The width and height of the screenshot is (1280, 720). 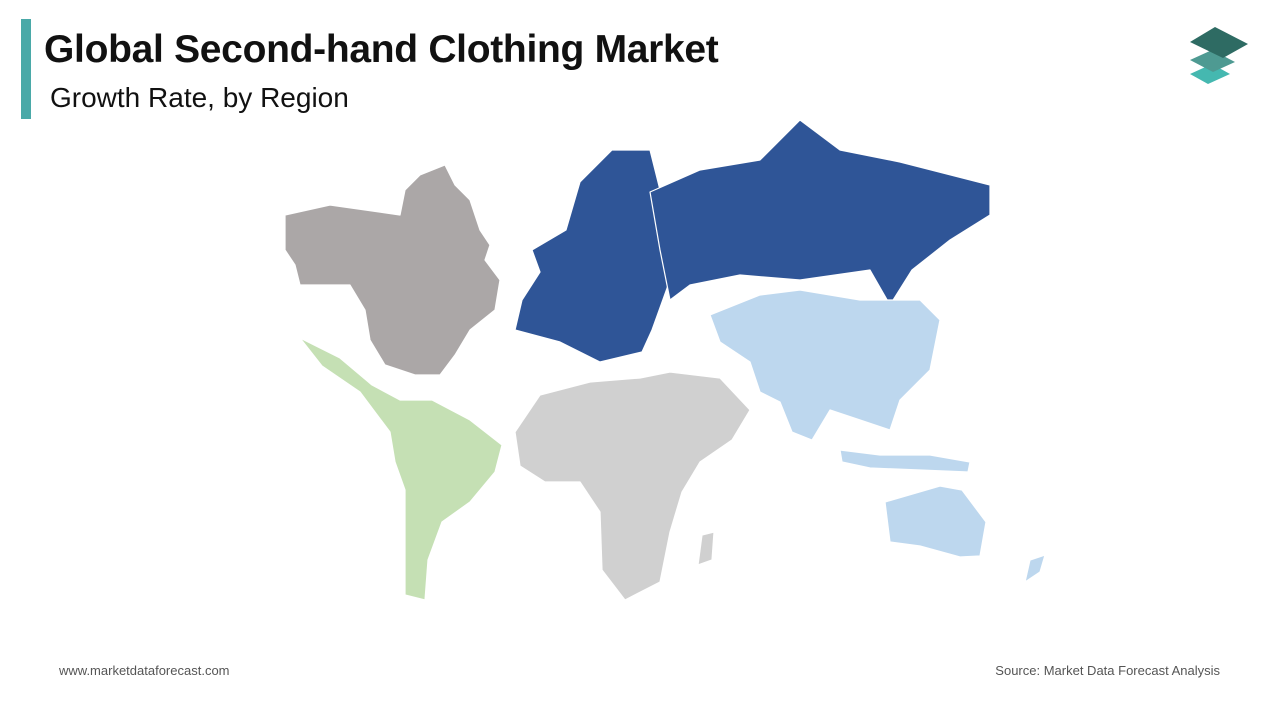 I want to click on region-latin-america, so click(x=401, y=469).